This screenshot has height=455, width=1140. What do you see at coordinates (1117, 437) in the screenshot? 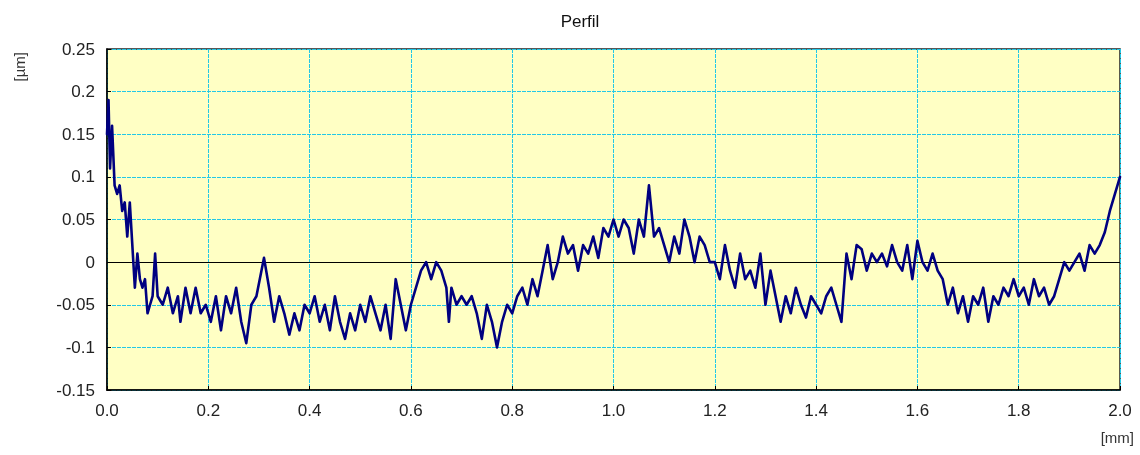
I see `x-axis-title: [mm]` at bounding box center [1117, 437].